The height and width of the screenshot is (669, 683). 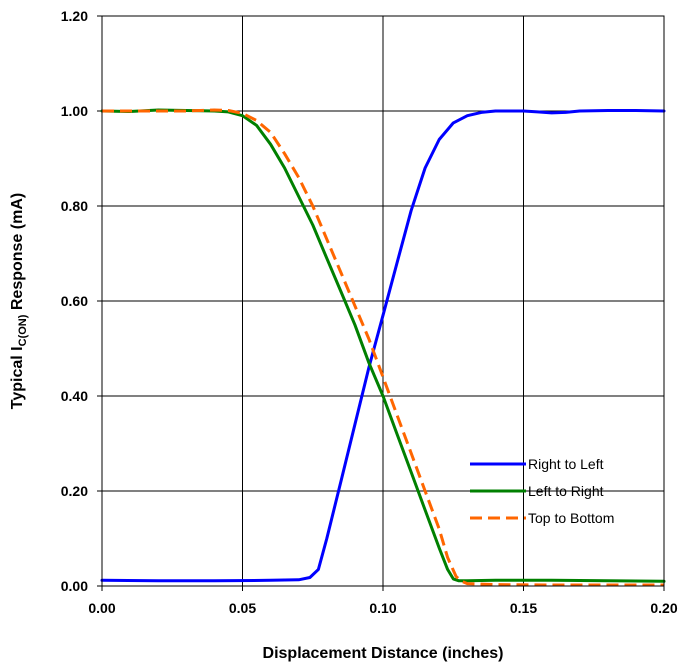 I want to click on y-tick-label: 1.20, so click(x=74, y=16).